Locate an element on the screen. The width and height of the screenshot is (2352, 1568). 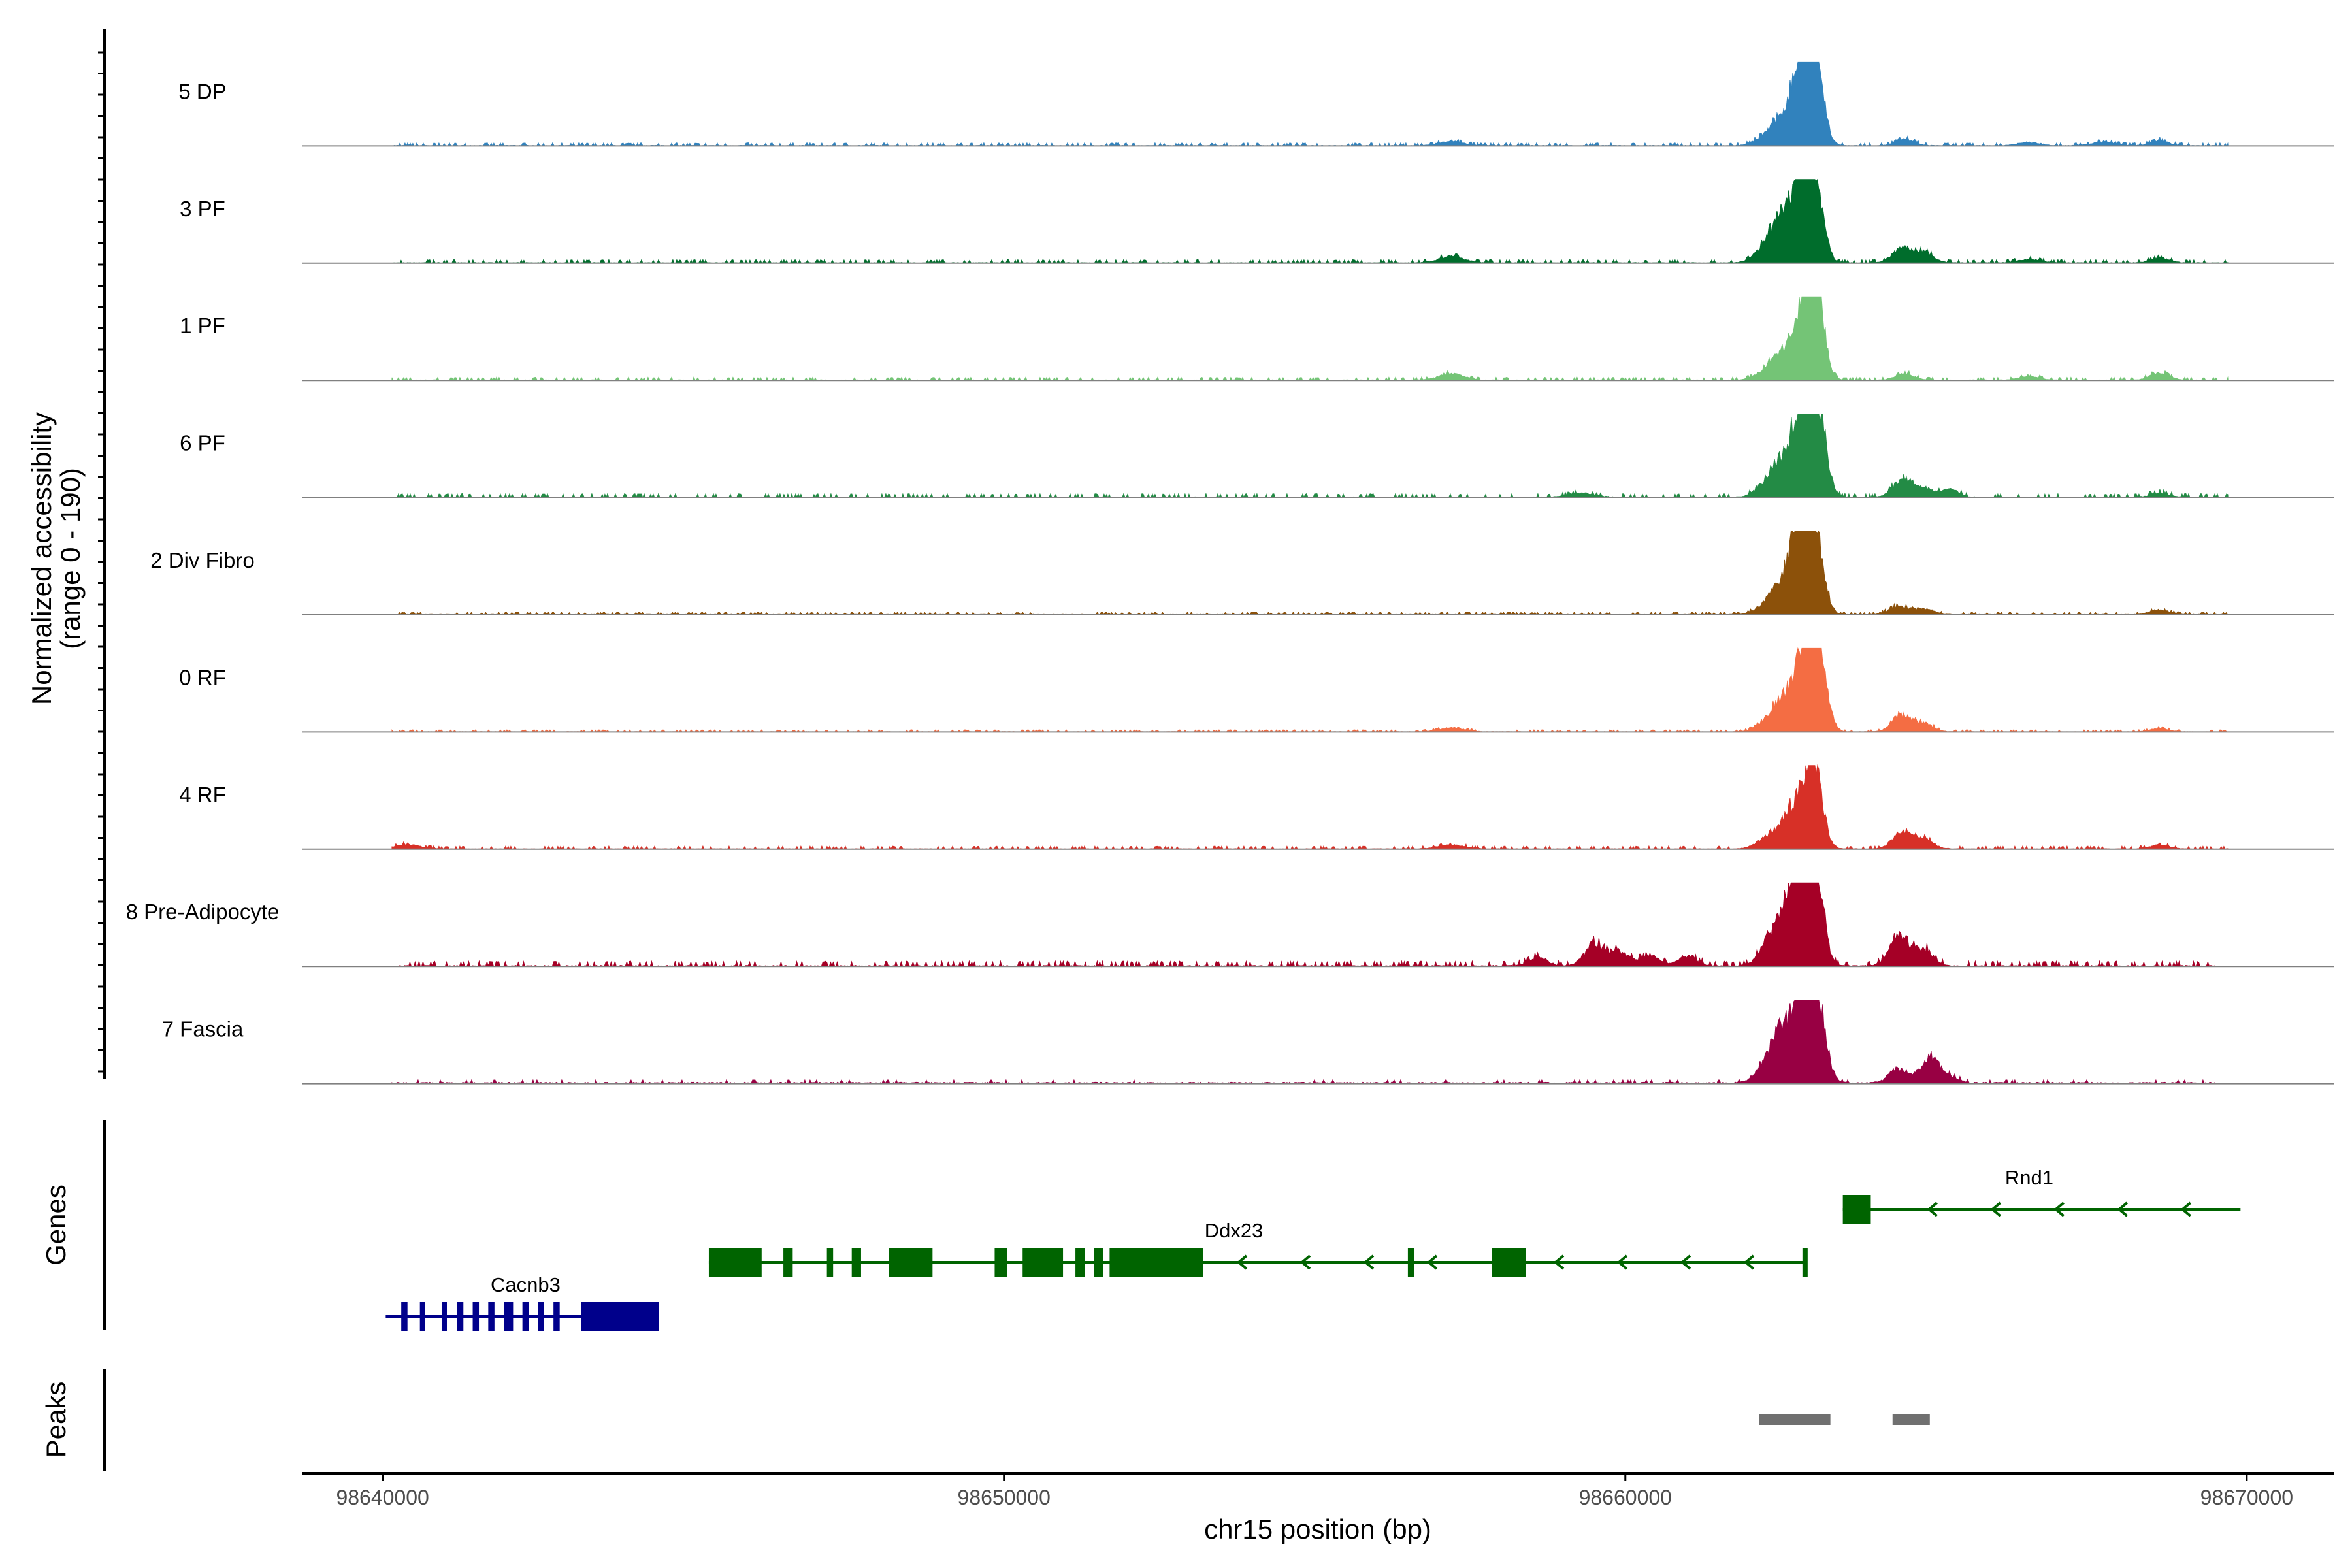
track-label: 3 PF is located at coordinates (202, 209).